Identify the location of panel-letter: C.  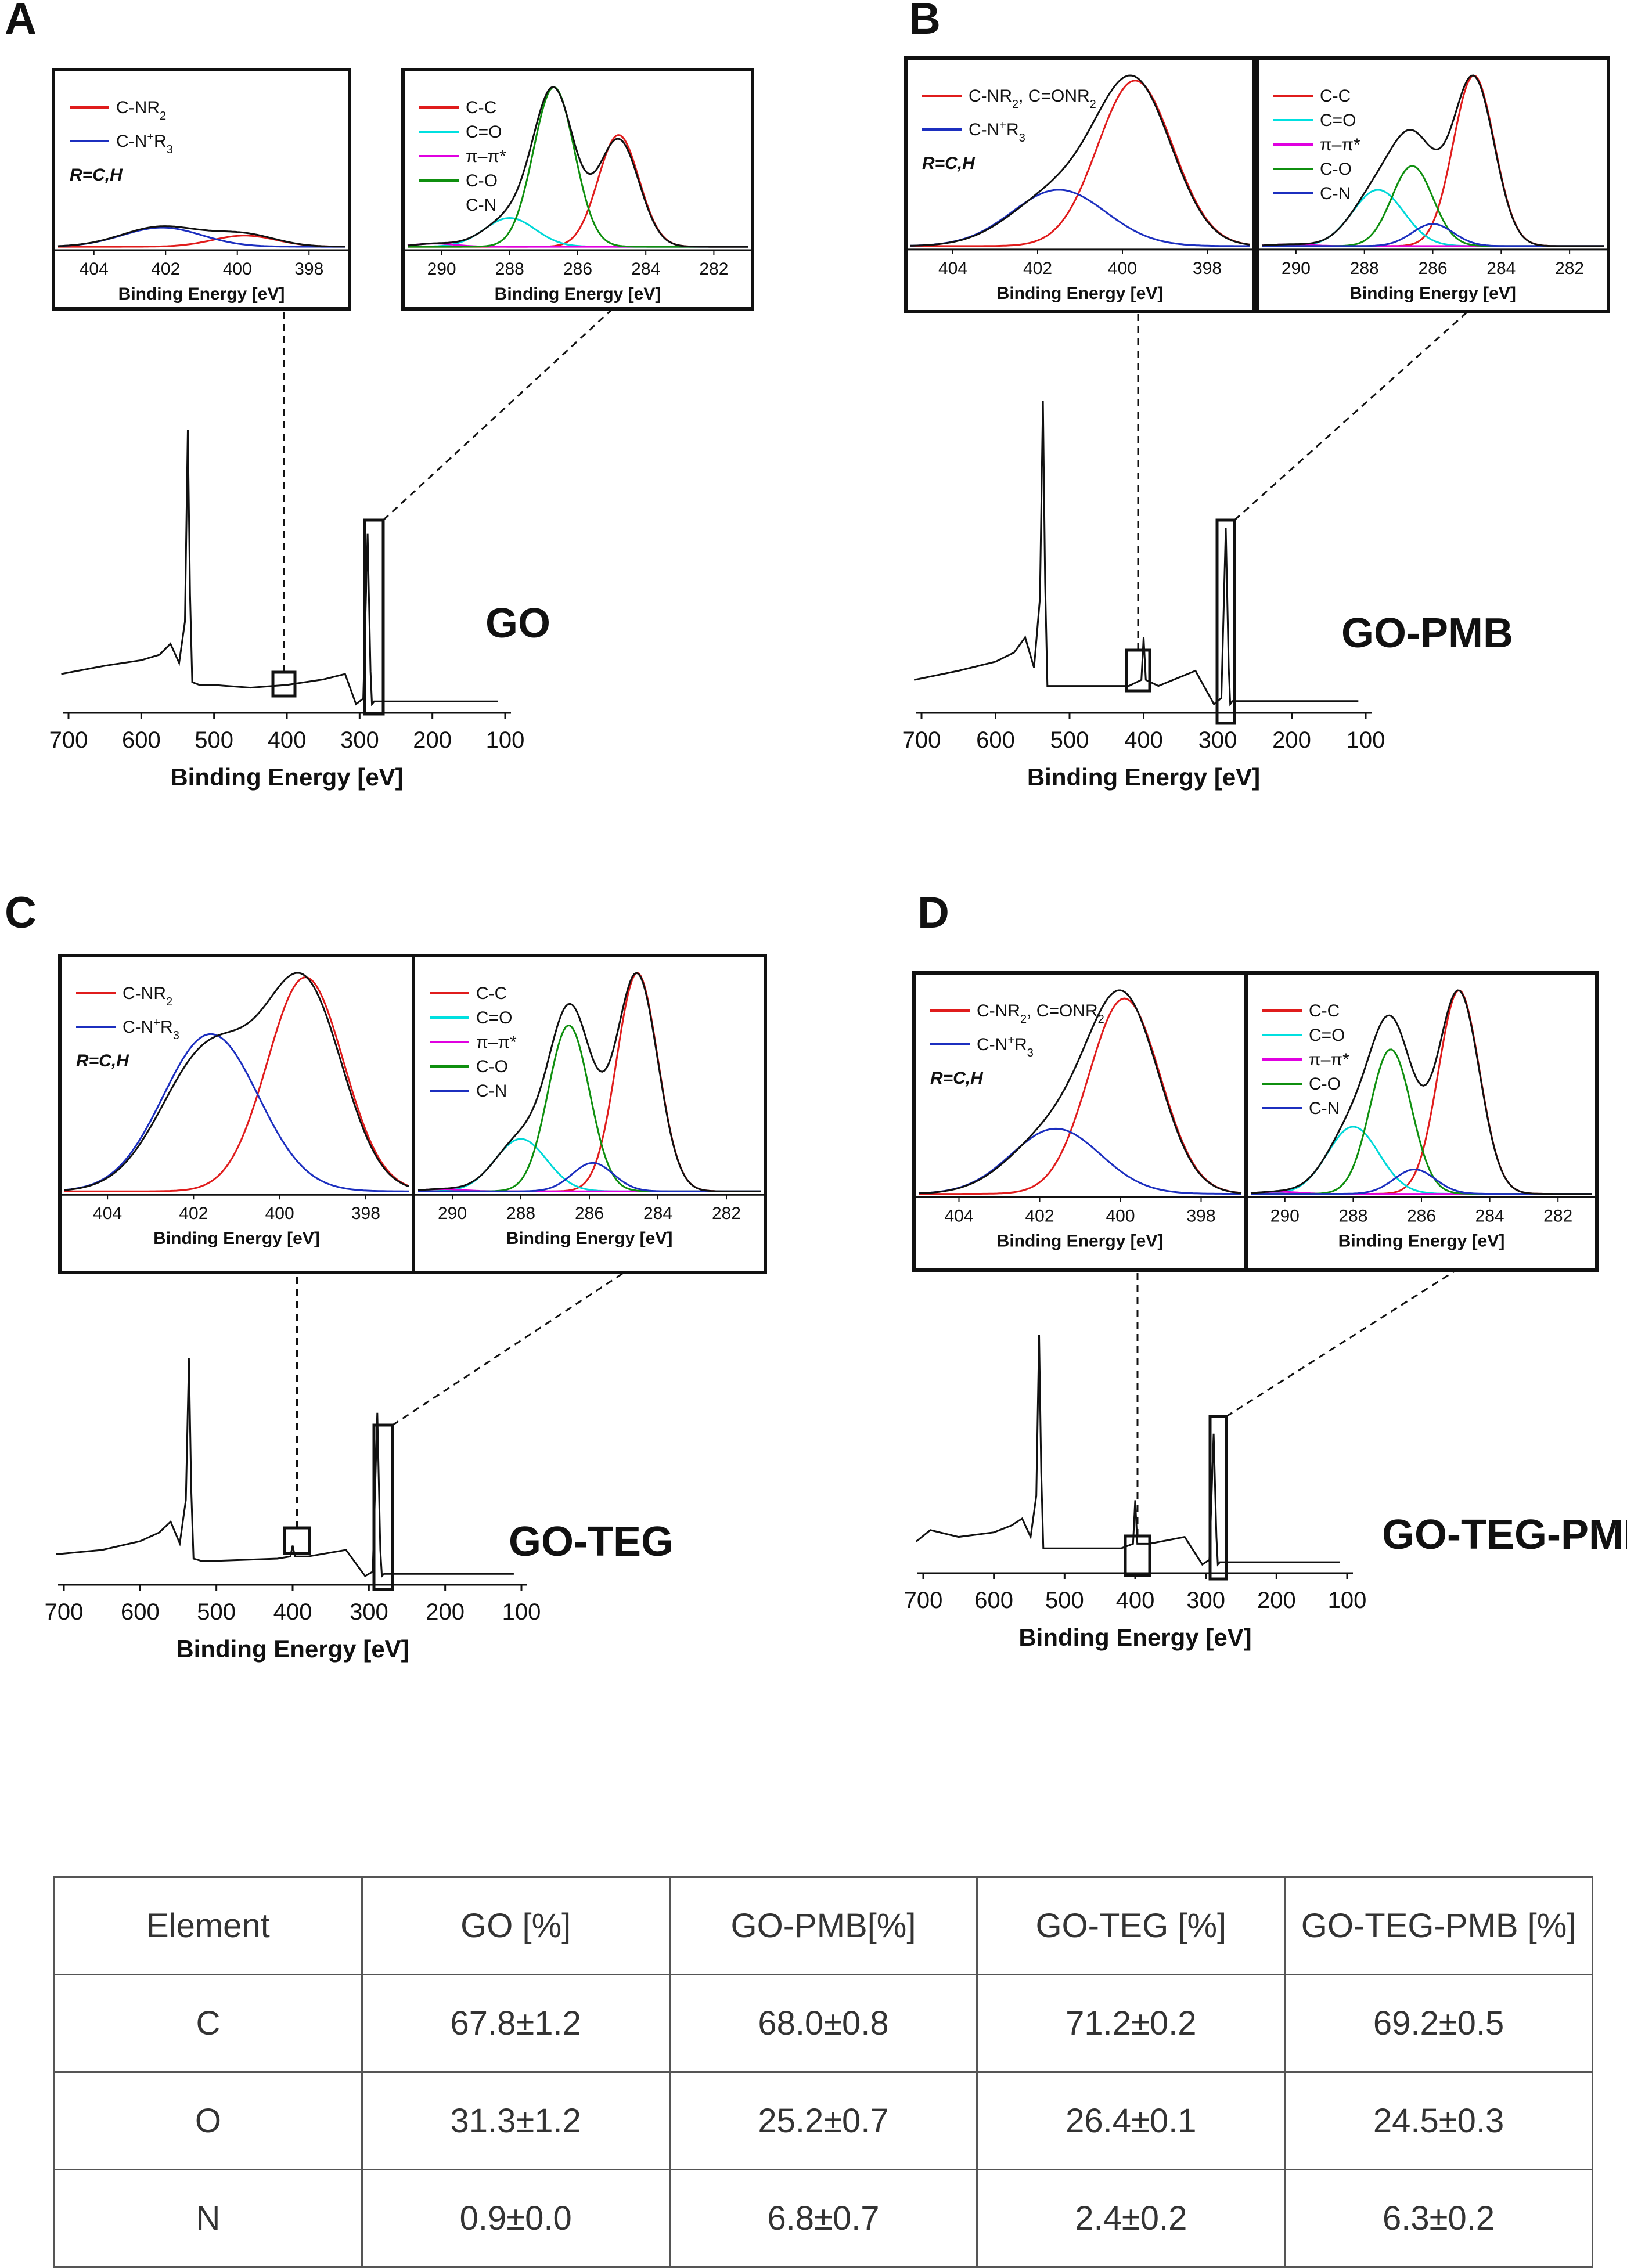
(21, 913).